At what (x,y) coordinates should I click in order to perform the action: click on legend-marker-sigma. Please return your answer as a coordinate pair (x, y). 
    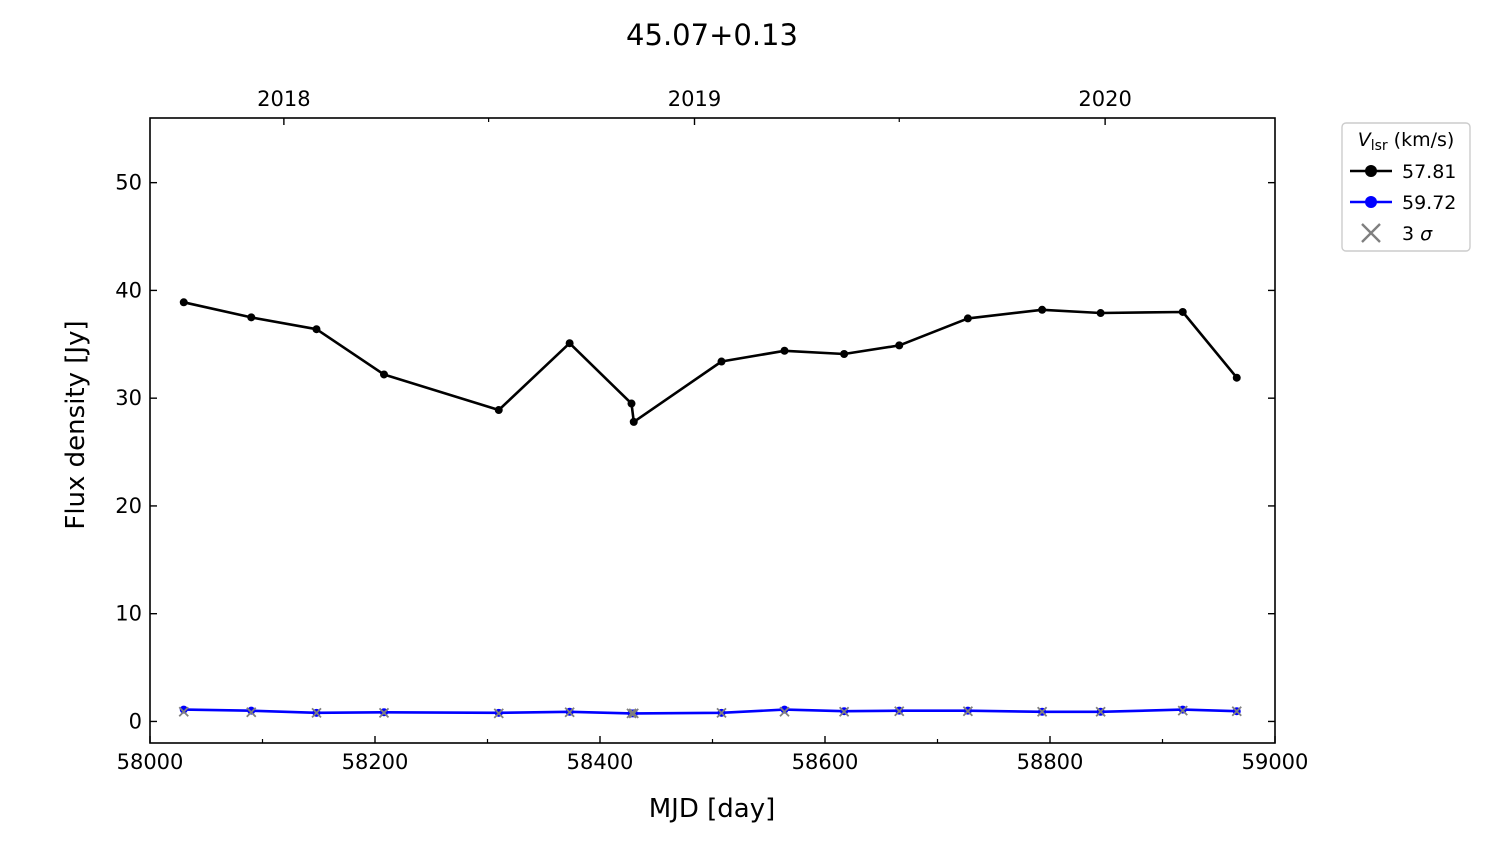
    Looking at the image, I should click on (1371, 233).